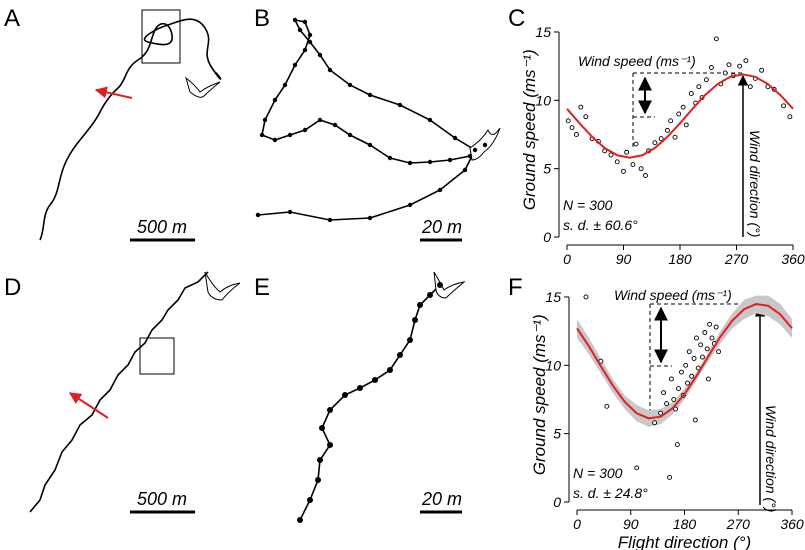  What do you see at coordinates (673, 295) in the screenshot?
I see `wind-speed-label: Wind speed (ms⁻¹)` at bounding box center [673, 295].